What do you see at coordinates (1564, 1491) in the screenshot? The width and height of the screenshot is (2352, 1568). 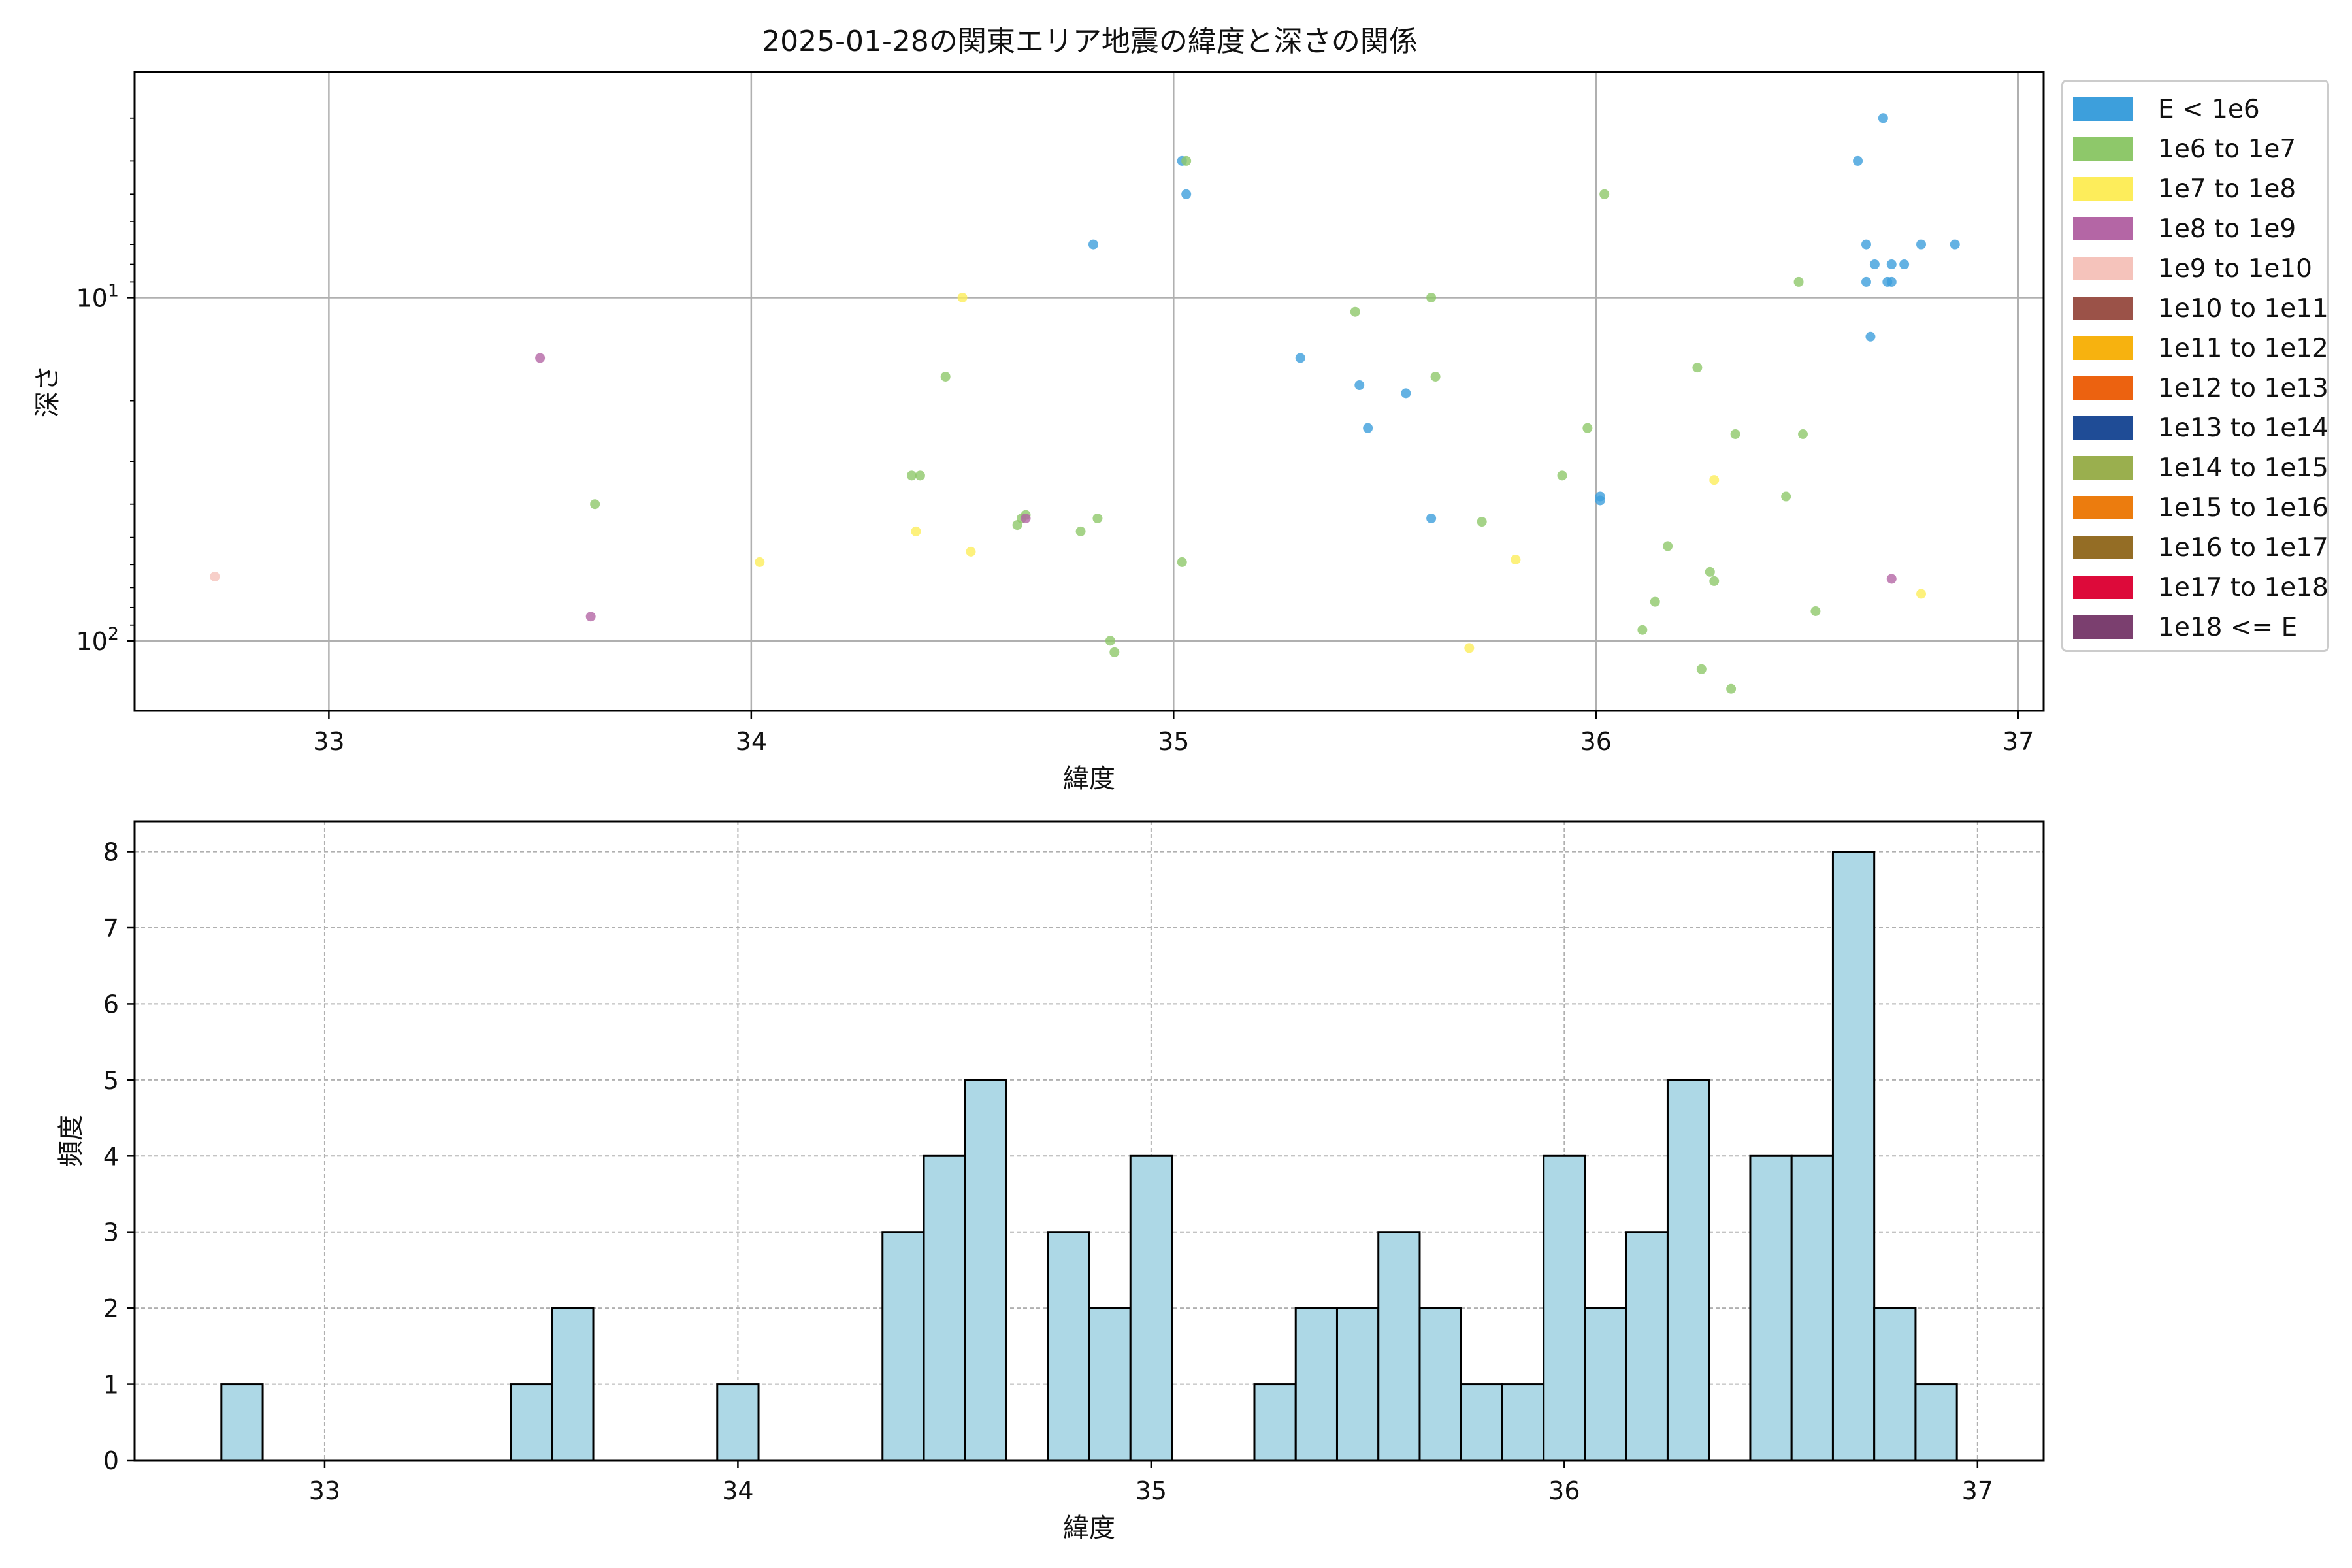 I see `histogram-xtick-label: 36` at bounding box center [1564, 1491].